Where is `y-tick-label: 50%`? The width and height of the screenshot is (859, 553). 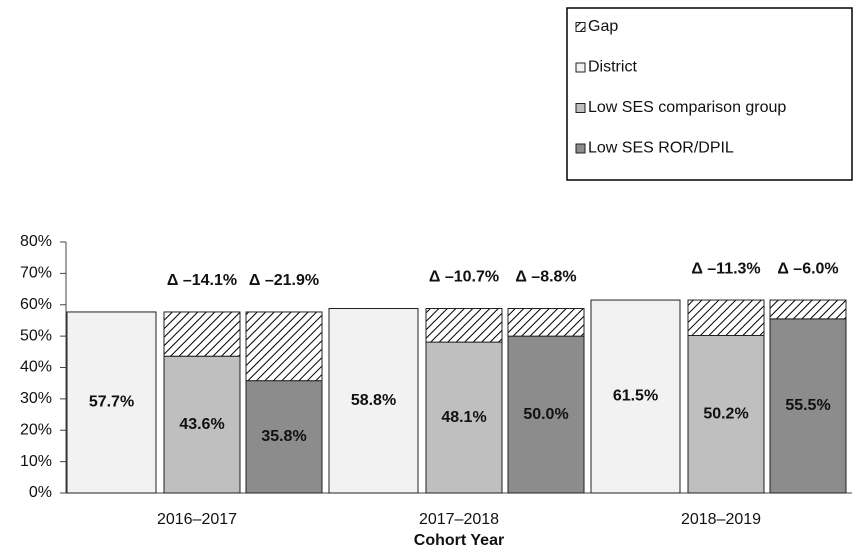 y-tick-label: 50% is located at coordinates (36, 335).